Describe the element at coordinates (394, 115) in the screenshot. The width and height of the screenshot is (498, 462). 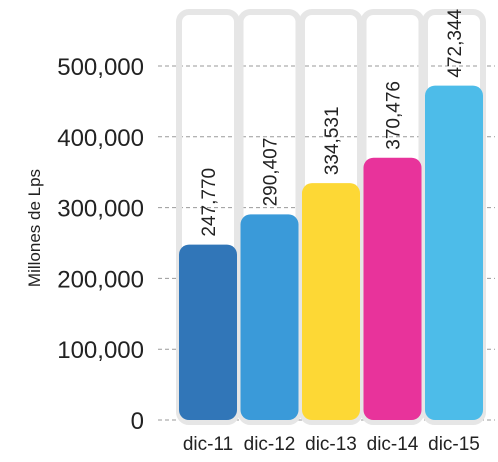
I see `data-label: 370,476` at that location.